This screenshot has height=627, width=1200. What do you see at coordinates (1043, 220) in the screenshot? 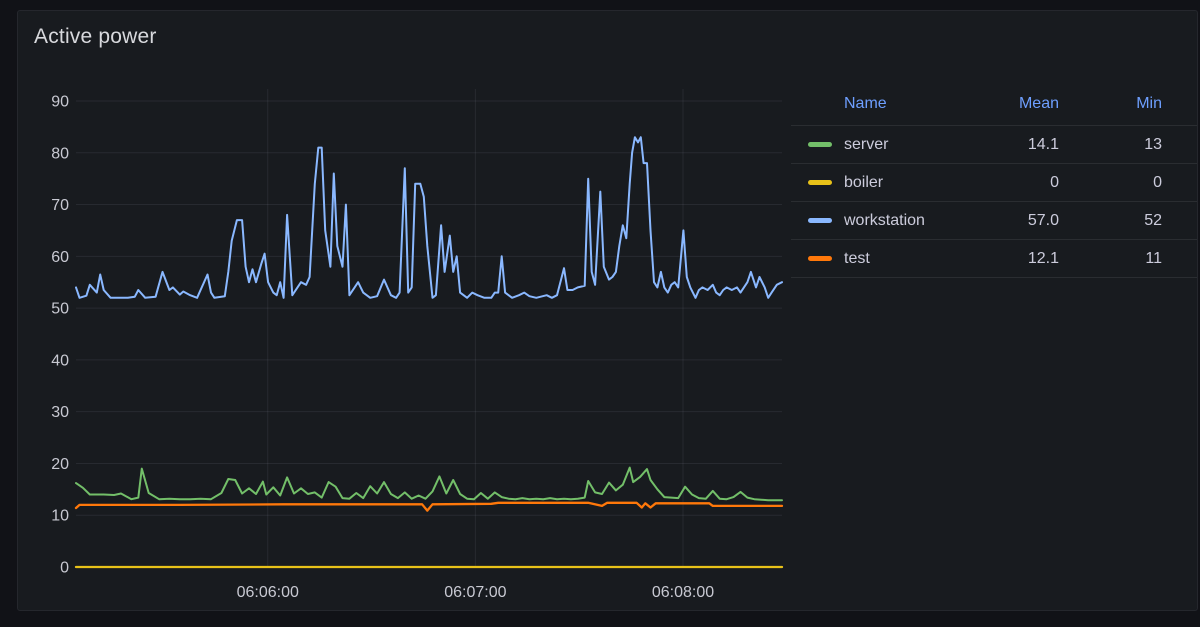
I see `series-mean-value: 57.0` at bounding box center [1043, 220].